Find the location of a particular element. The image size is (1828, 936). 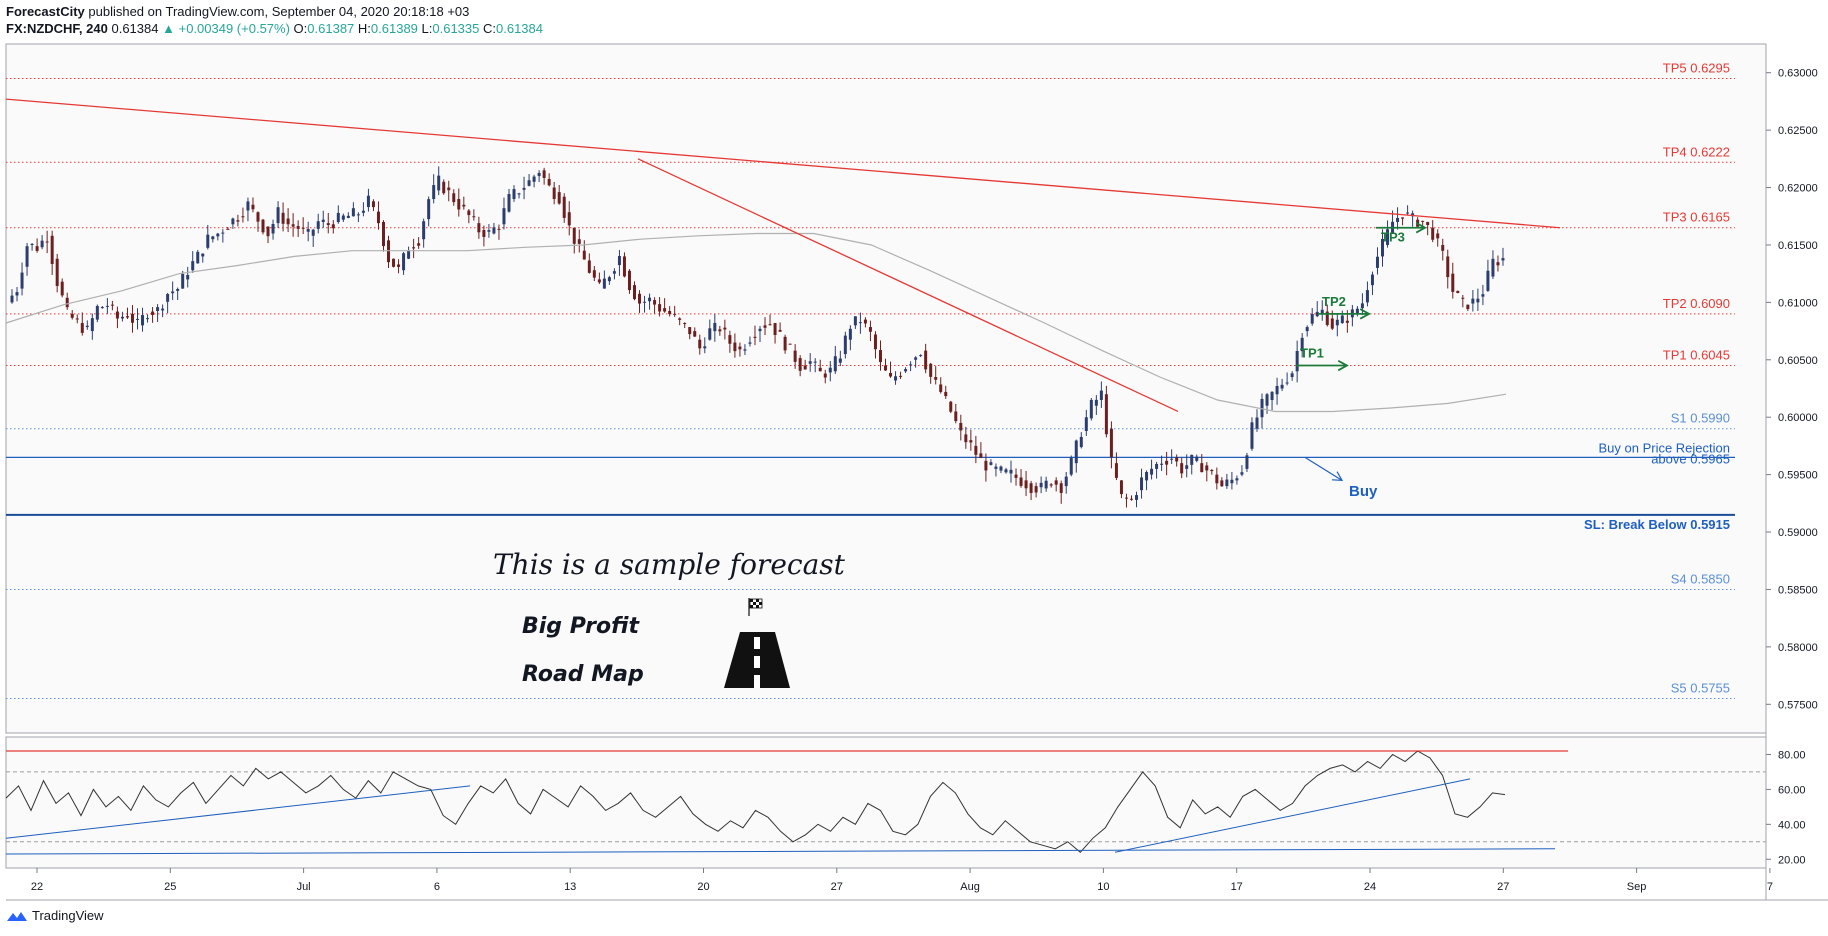

price-tick-label: 0.60000 is located at coordinates (1798, 418).